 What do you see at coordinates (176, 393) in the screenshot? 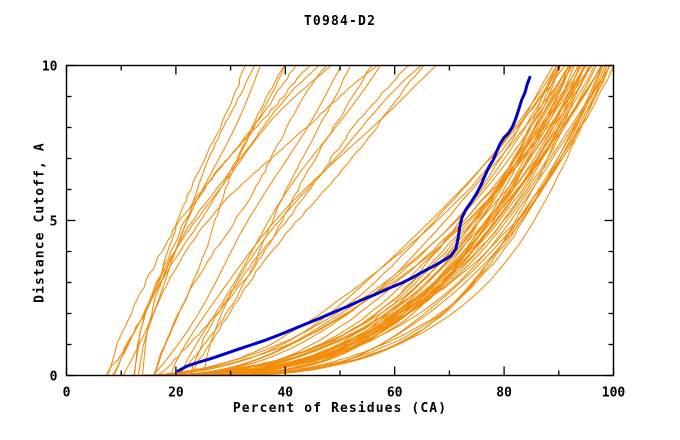
I see `x-tick-label: 20` at bounding box center [176, 393].